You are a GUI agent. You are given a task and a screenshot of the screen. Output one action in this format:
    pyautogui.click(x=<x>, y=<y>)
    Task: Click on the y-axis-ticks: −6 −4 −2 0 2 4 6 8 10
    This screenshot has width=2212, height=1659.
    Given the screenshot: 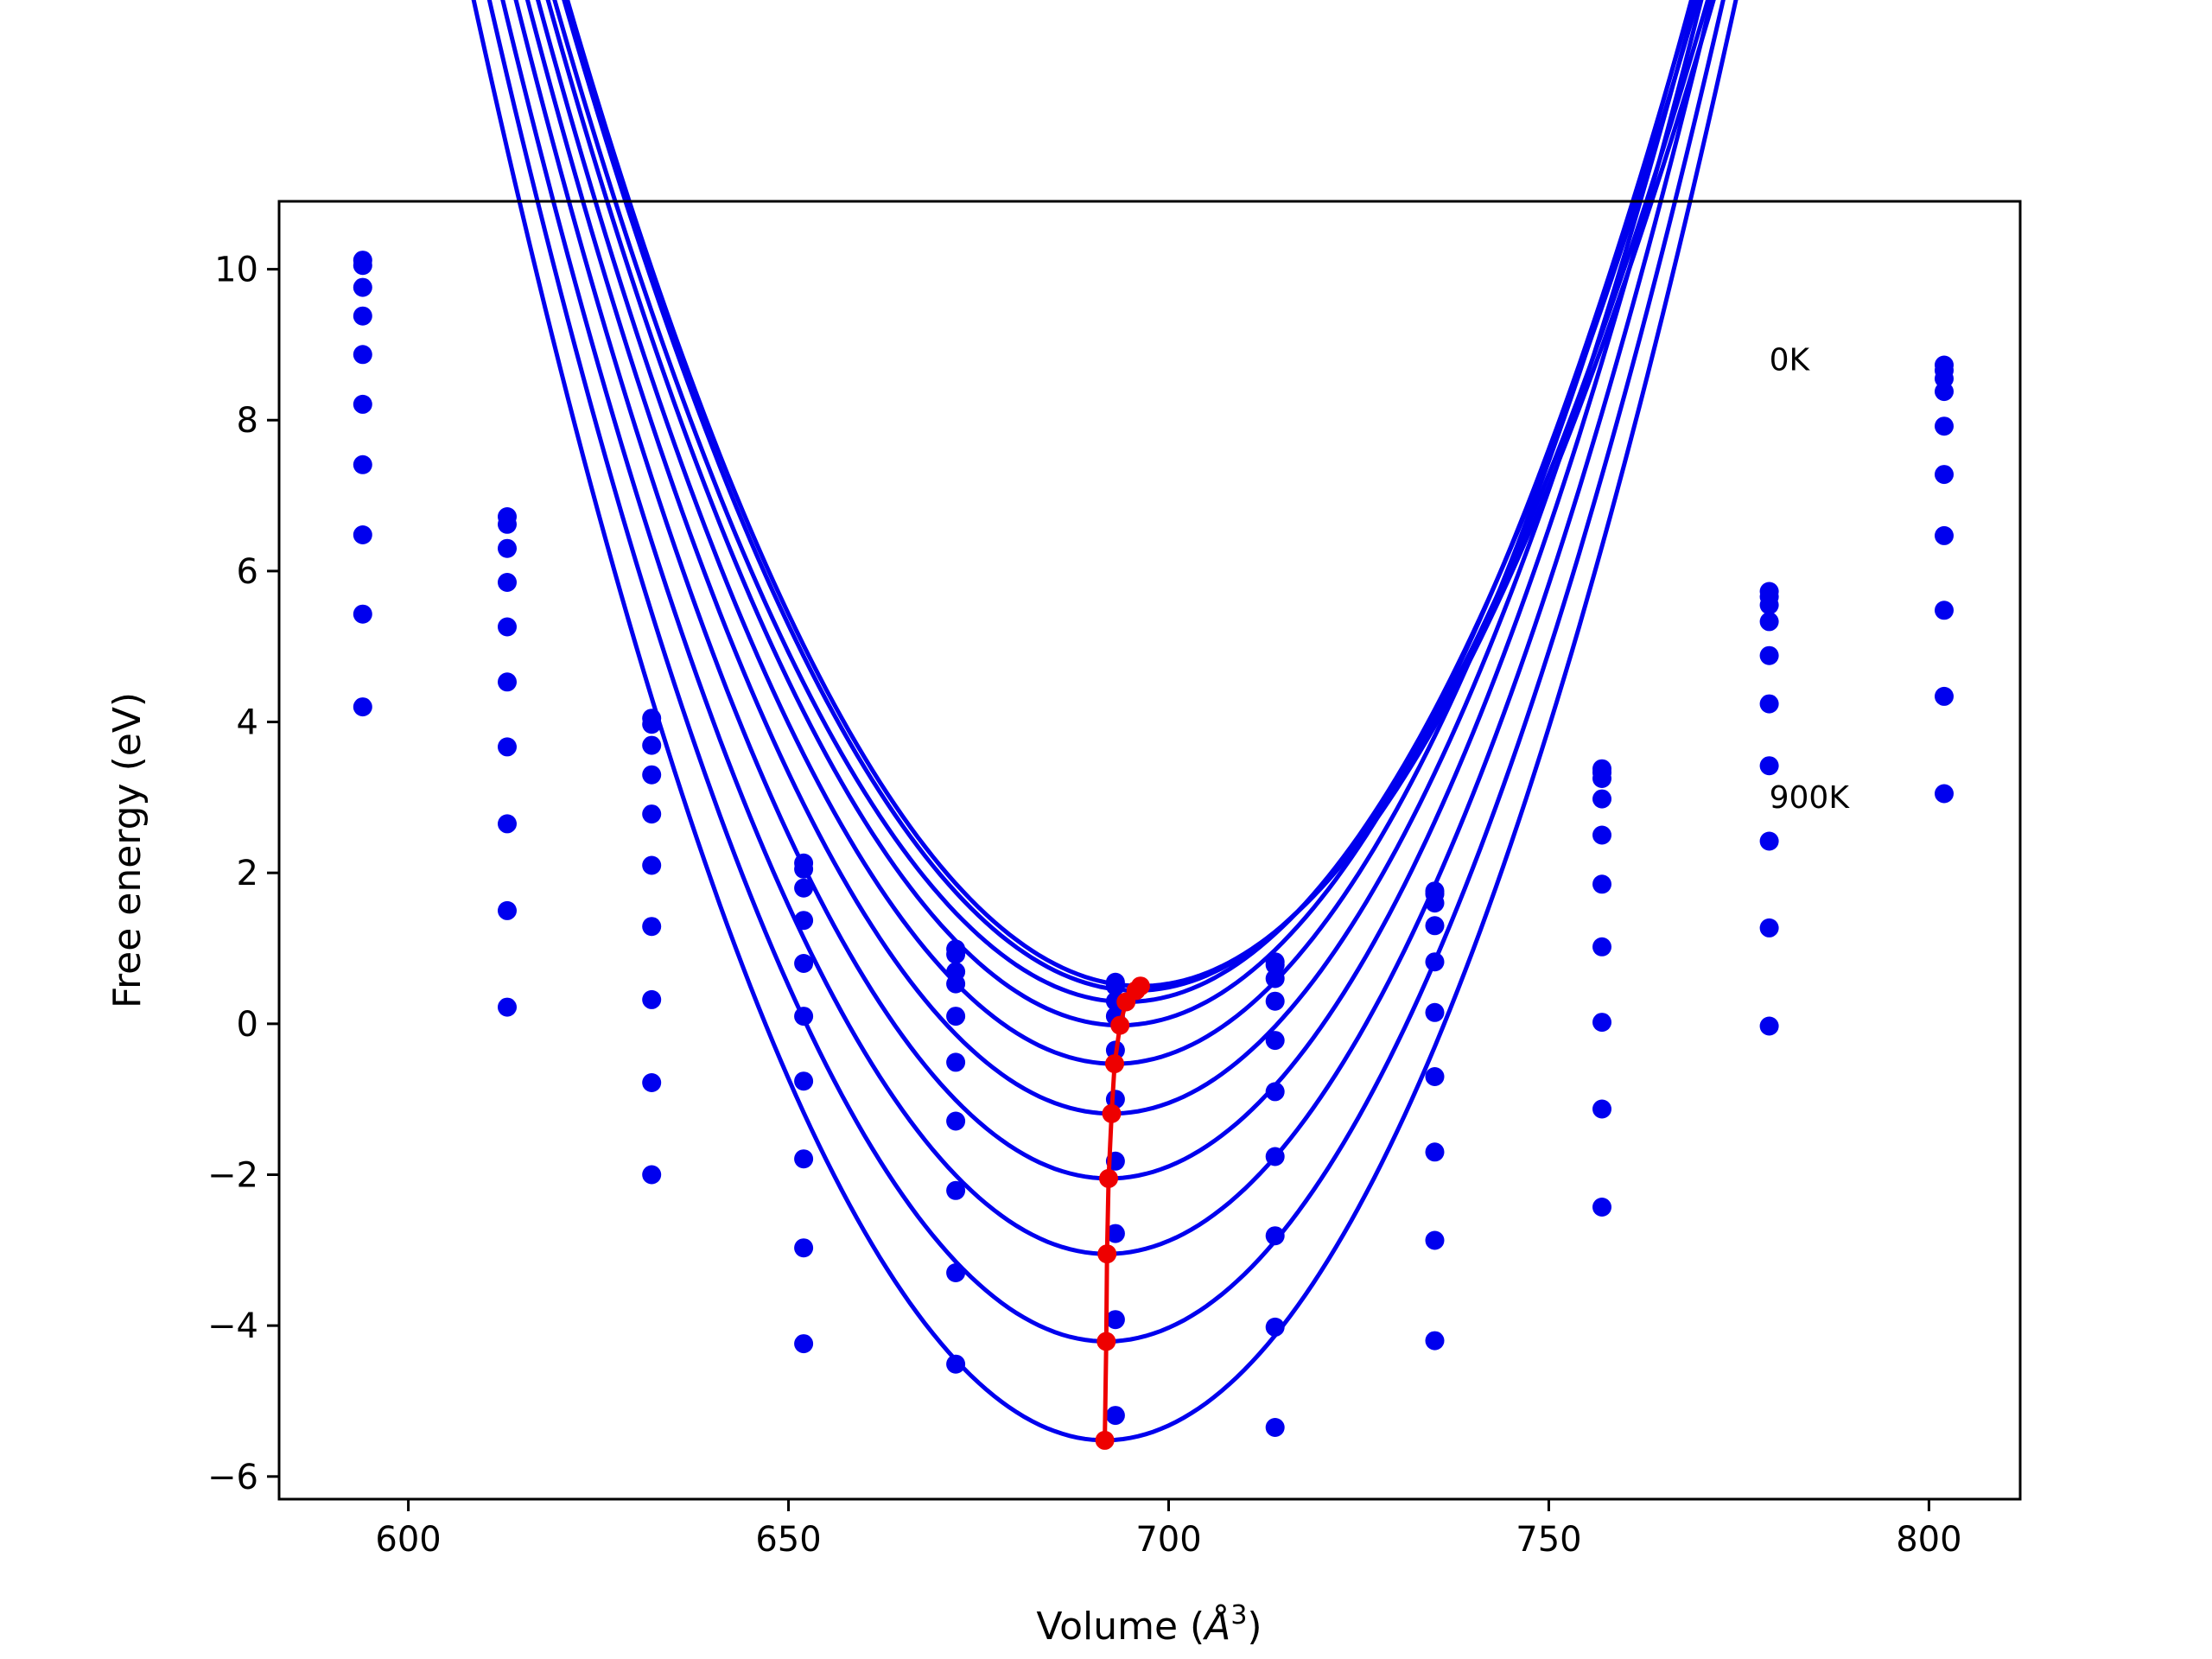 What is the action you would take?
    pyautogui.click(x=243, y=874)
    